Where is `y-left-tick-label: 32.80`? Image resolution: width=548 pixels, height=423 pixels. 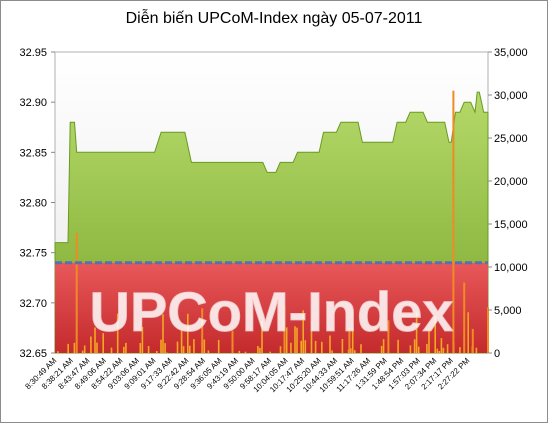
y-left-tick-label: 32.80 is located at coordinates (33, 204).